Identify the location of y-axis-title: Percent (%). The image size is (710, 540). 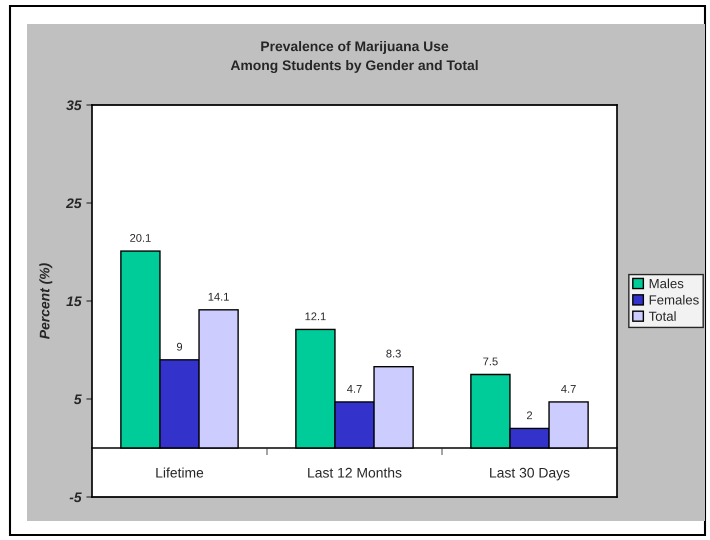
(45, 301).